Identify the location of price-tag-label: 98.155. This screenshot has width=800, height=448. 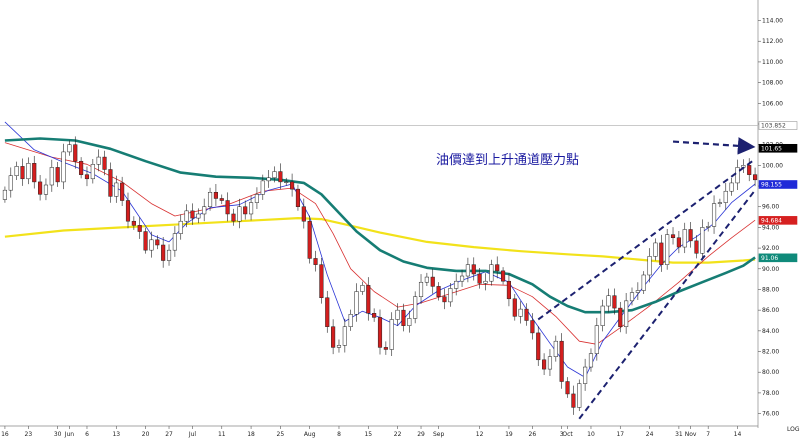
(771, 185).